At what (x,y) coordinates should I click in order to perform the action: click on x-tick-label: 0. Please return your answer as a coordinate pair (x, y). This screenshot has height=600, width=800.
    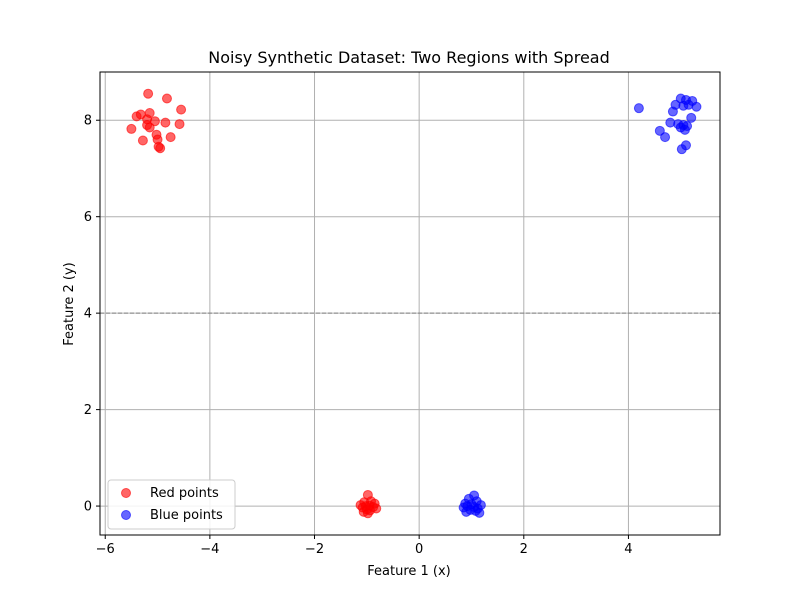
    Looking at the image, I should click on (419, 549).